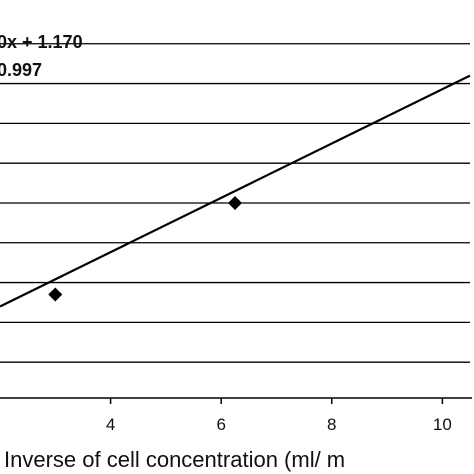 The width and height of the screenshot is (474, 474). What do you see at coordinates (110, 424) in the screenshot?
I see `x-tick-label-4: 4` at bounding box center [110, 424].